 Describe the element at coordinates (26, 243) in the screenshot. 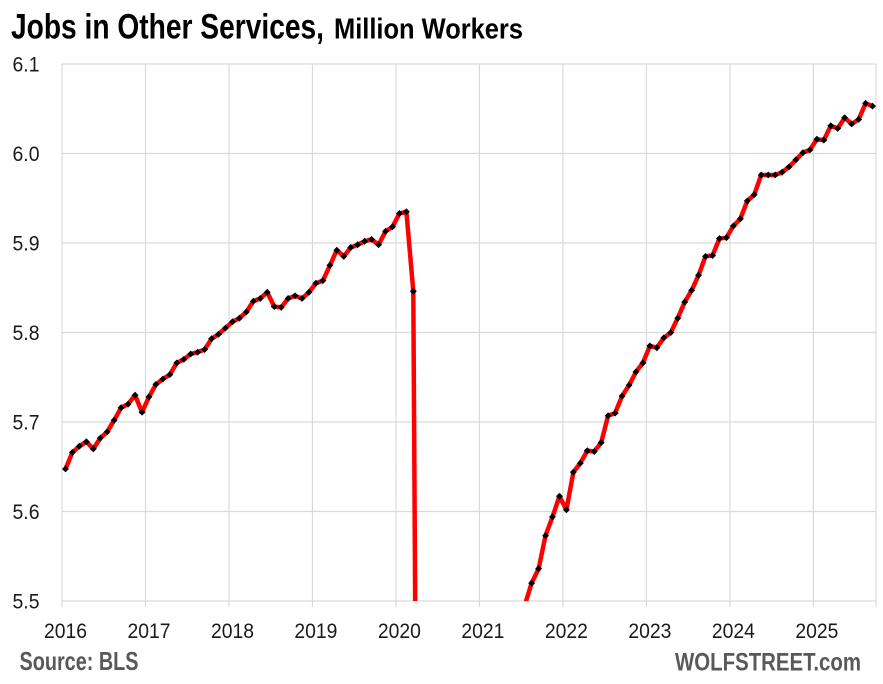

I see `svg-text: 5.9` at that location.